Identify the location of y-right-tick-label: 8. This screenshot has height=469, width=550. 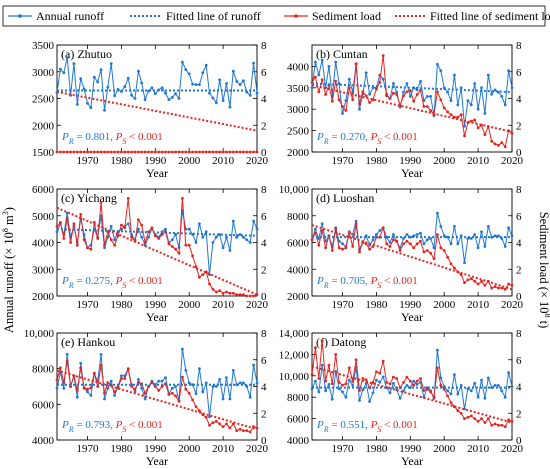
(519, 190).